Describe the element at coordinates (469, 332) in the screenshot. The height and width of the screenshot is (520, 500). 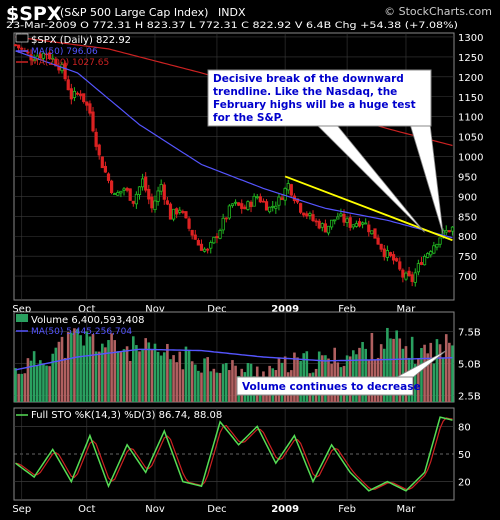
I see `volume-y-tick: 7.5B` at that location.